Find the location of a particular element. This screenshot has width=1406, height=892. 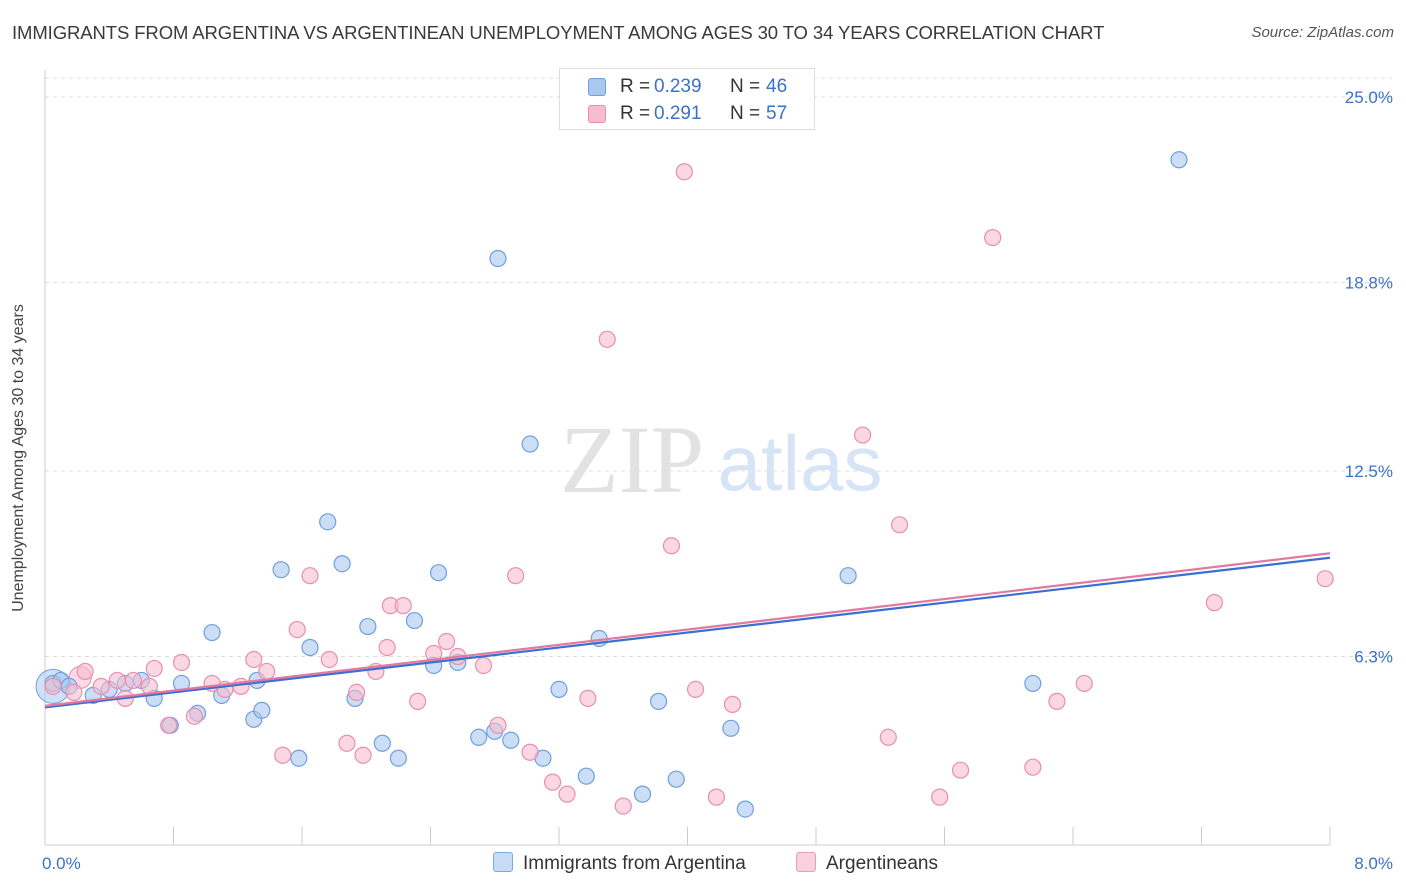

legend-swatch-blue is located at coordinates (597, 87).